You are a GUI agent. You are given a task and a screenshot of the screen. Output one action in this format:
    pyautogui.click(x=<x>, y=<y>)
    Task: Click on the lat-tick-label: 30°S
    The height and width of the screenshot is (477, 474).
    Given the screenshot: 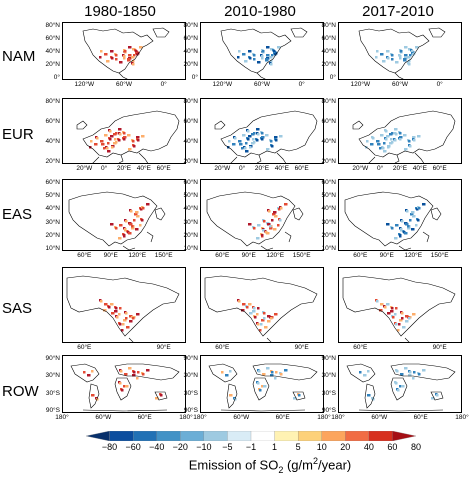 What is the action you would take?
    pyautogui.click(x=52, y=393)
    